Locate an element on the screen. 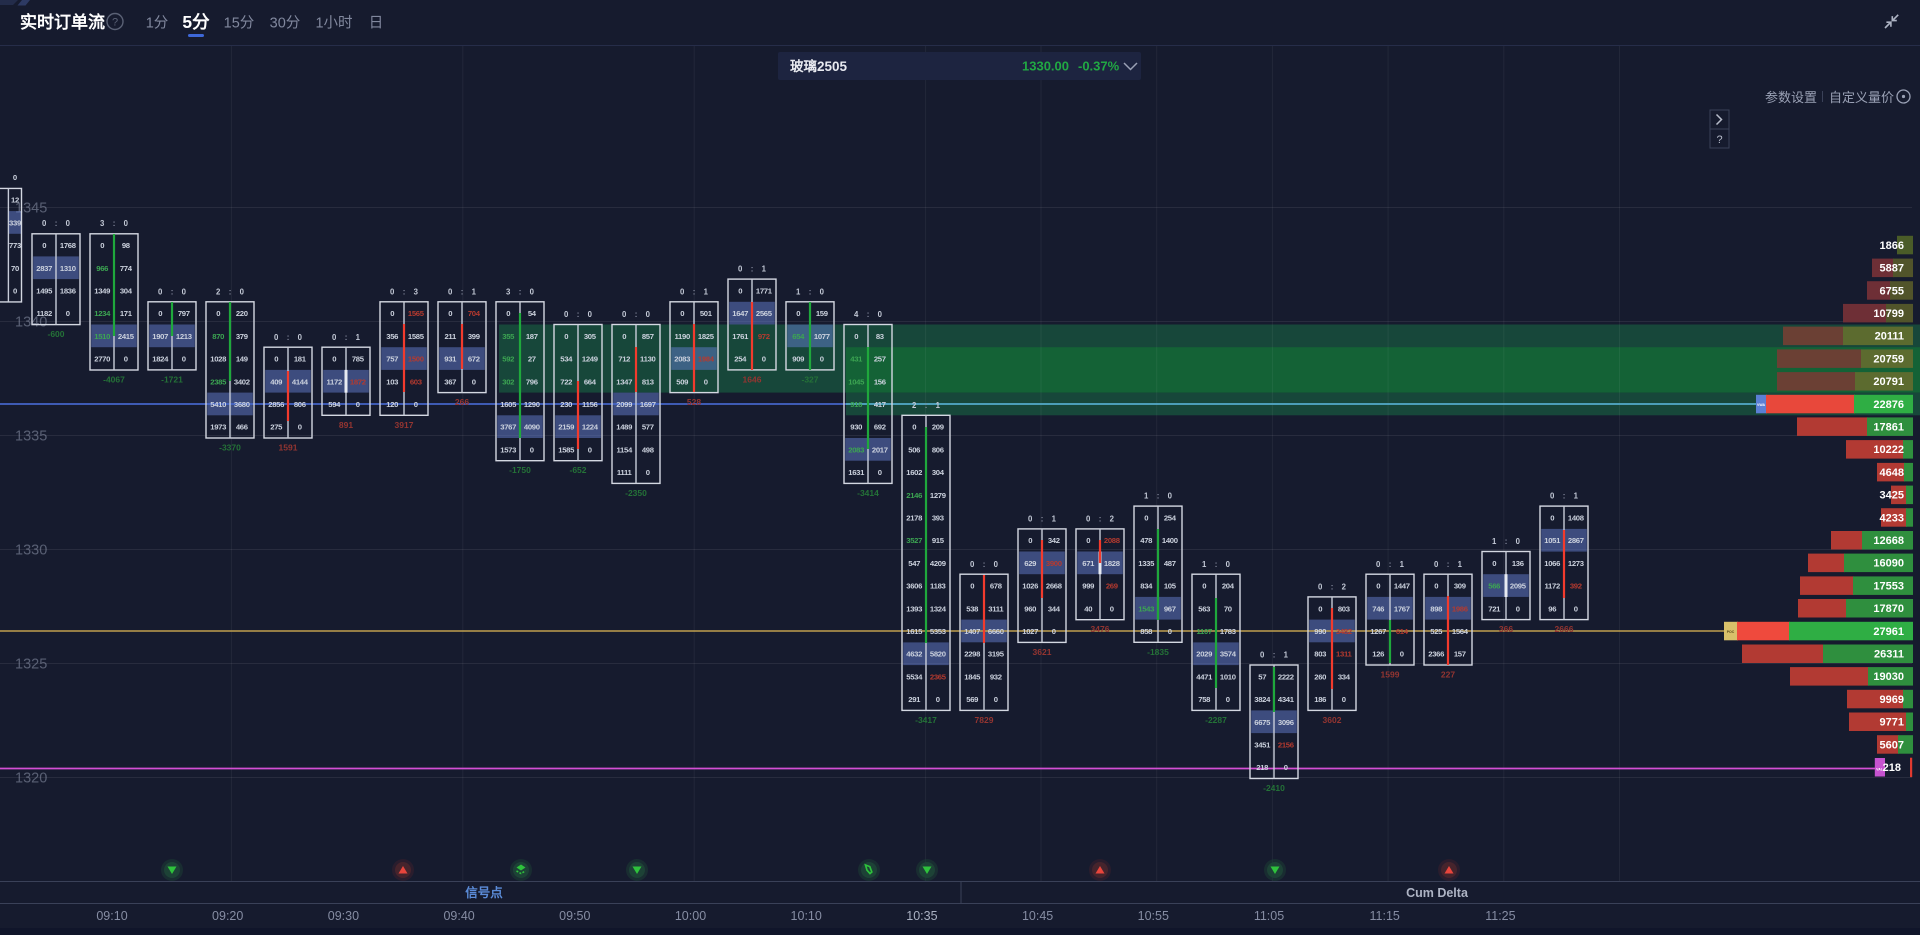 The width and height of the screenshot is (1920, 935). svg-text: 2083 is located at coordinates (682, 359).